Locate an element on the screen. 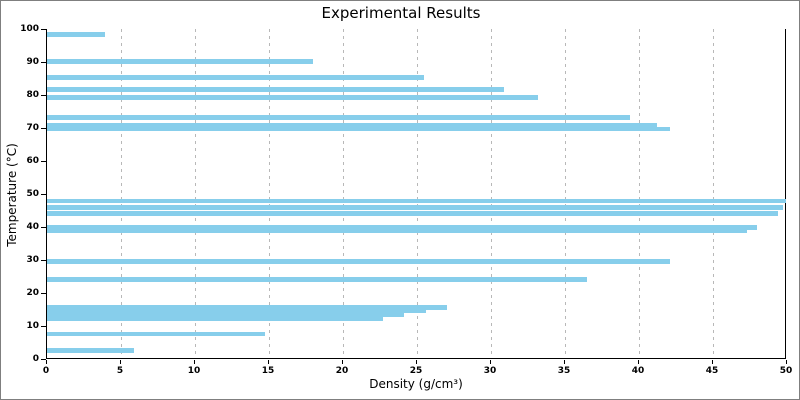 The height and width of the screenshot is (400, 800). bar-temp-81.7 is located at coordinates (276, 89).